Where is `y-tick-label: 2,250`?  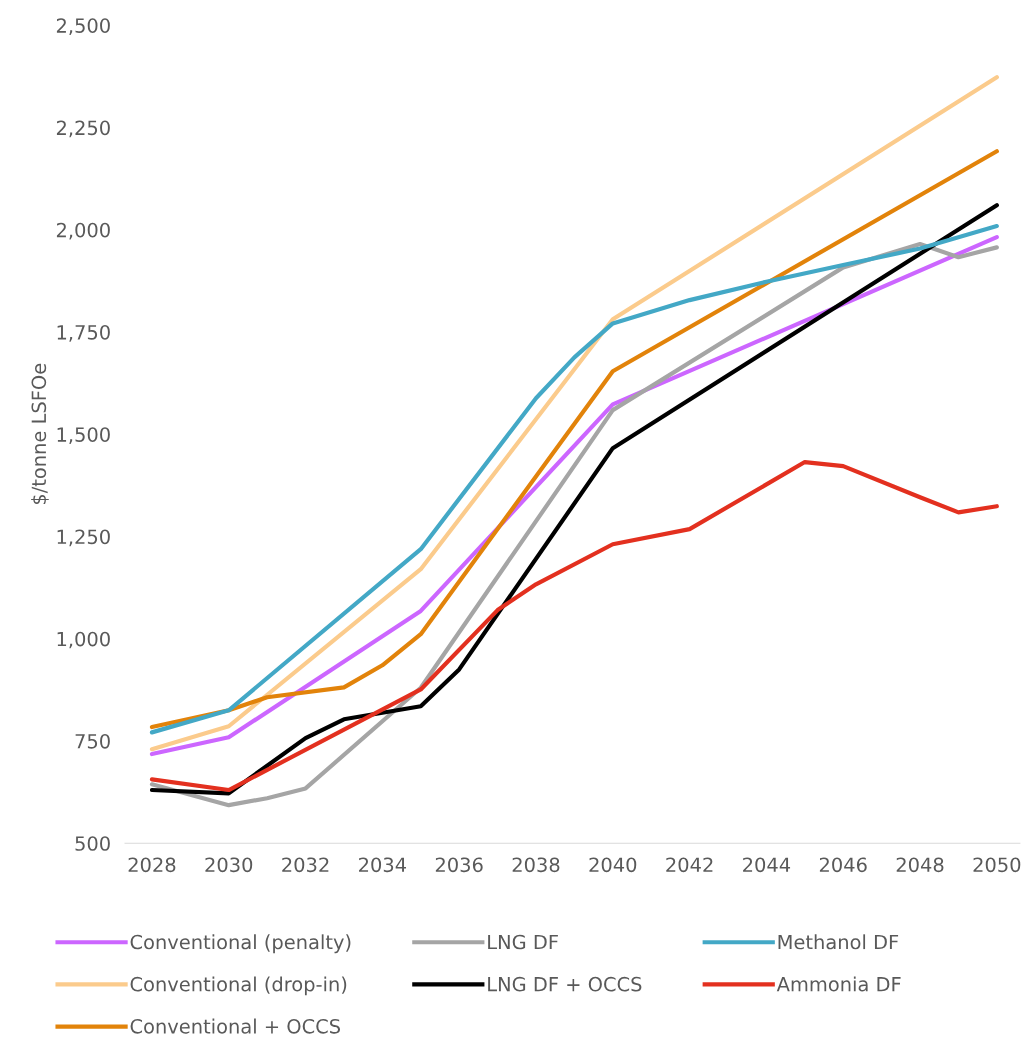 y-tick-label: 2,250 is located at coordinates (83, 129).